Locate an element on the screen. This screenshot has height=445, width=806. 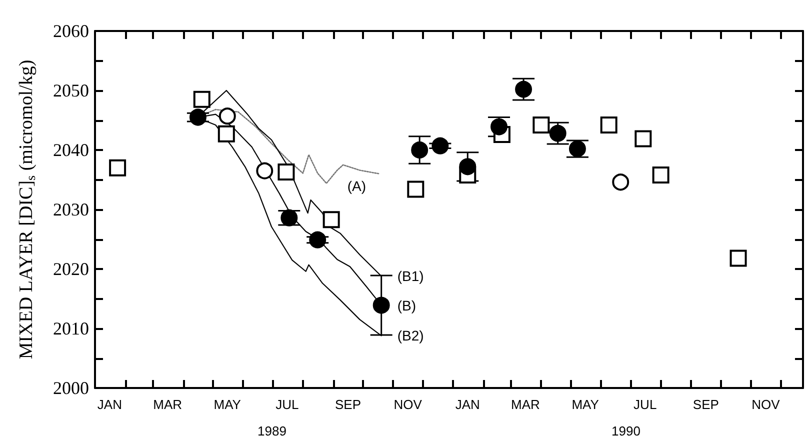
text: 1990 is located at coordinates (626, 431).